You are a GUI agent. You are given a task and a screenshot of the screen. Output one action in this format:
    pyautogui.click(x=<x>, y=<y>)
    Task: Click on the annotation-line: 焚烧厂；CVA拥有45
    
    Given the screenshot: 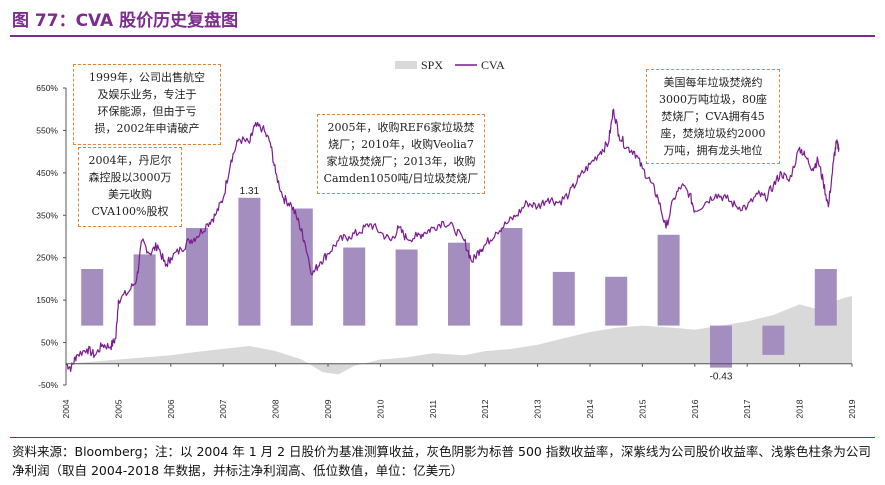 What is the action you would take?
    pyautogui.click(x=713, y=116)
    